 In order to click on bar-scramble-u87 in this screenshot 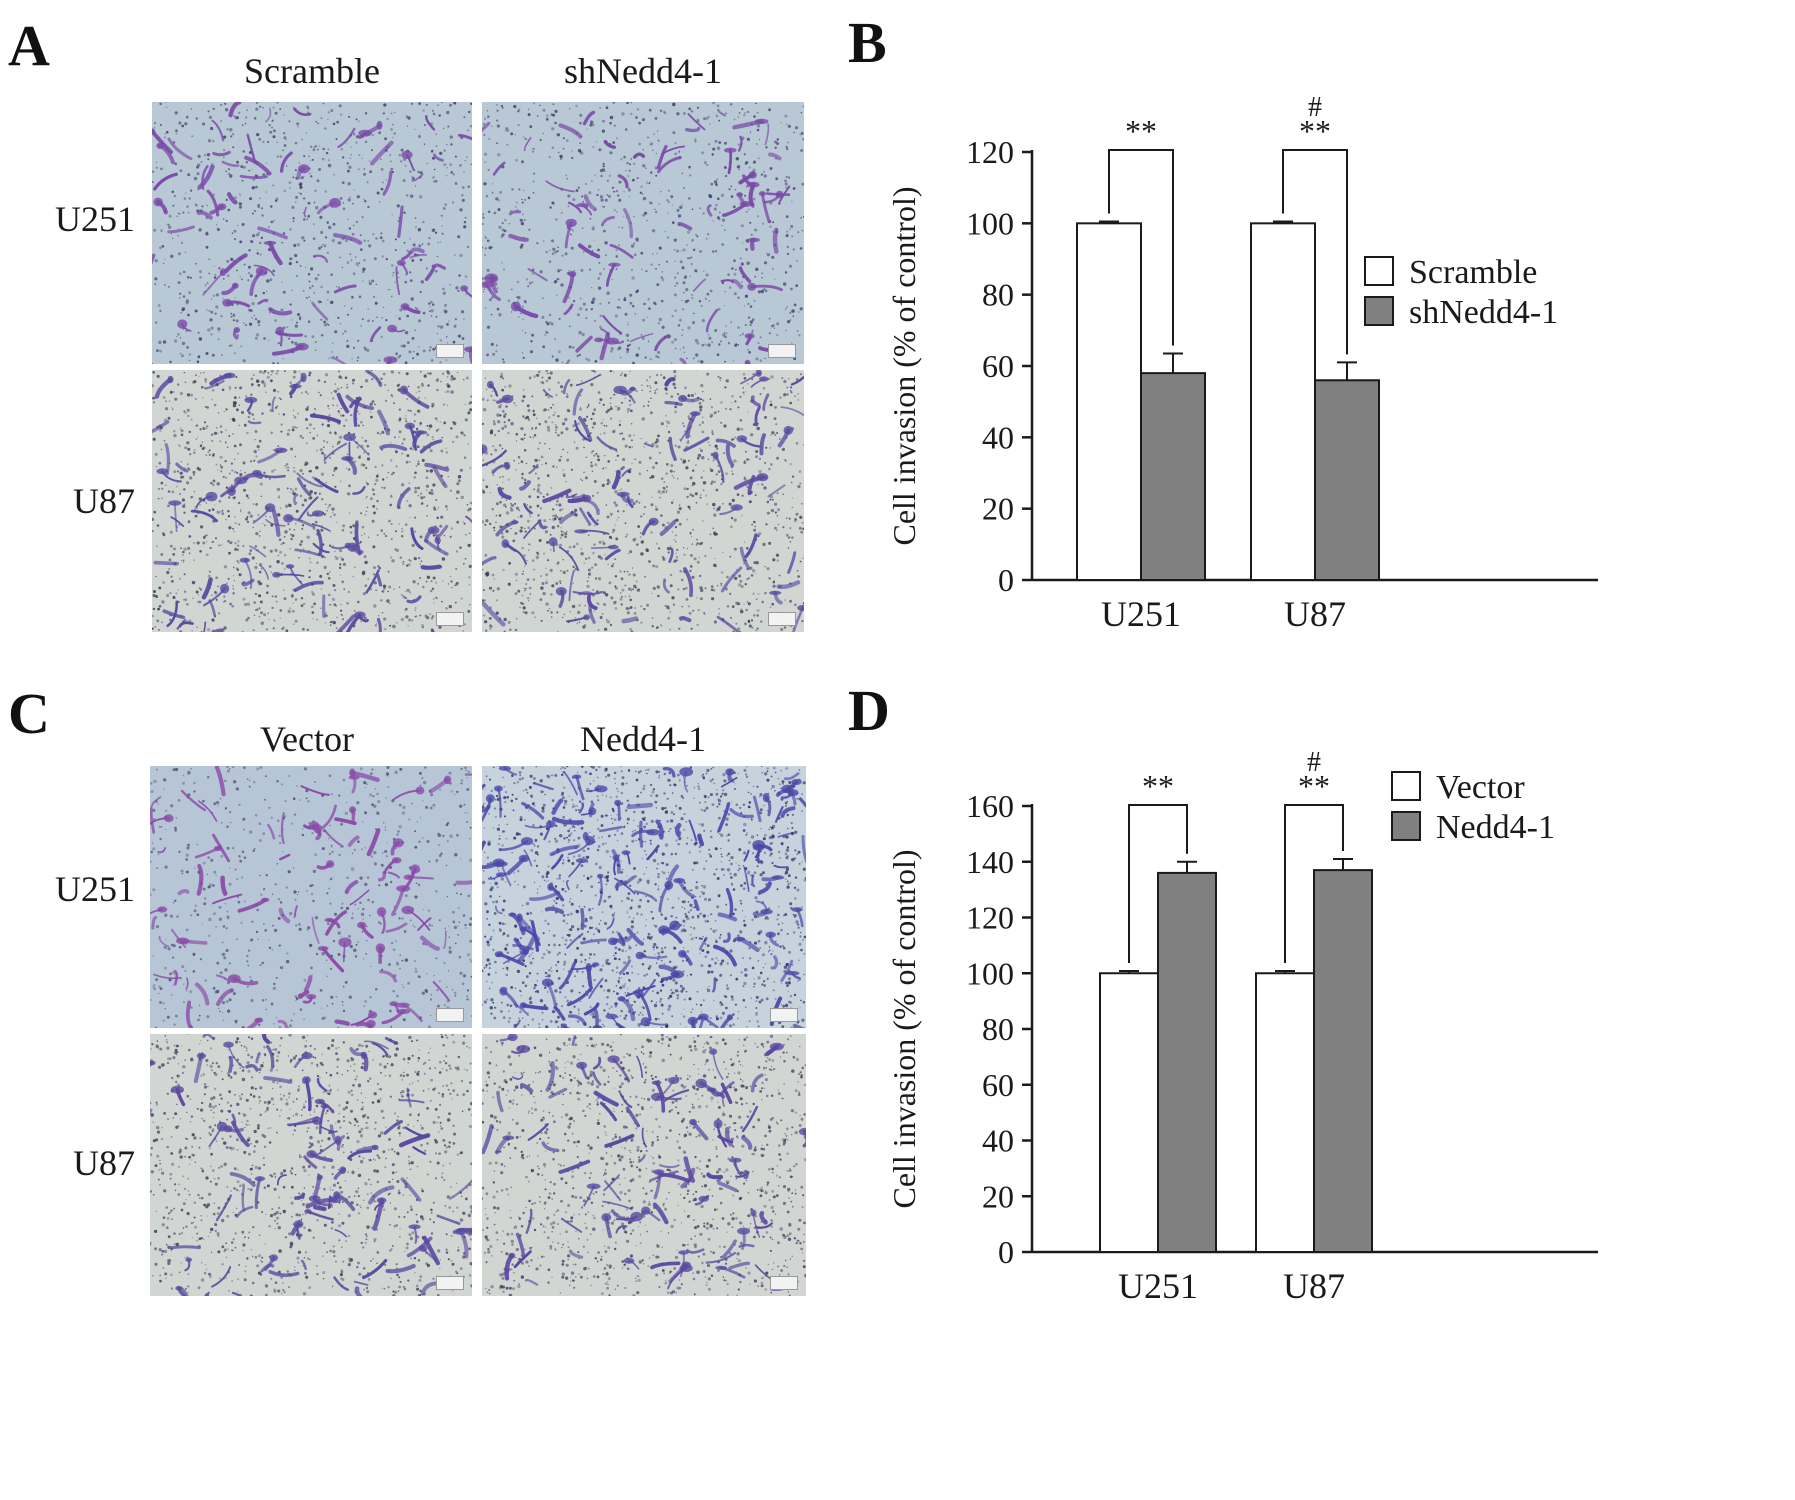, I will do `click(1283, 401)`.